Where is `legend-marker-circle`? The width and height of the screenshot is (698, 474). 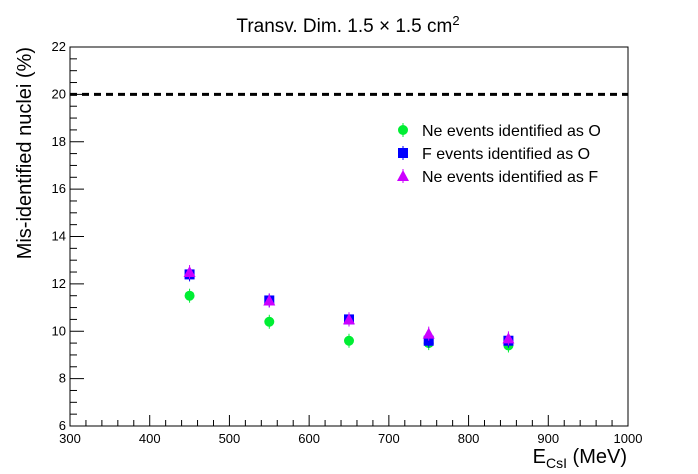 legend-marker-circle is located at coordinates (403, 130).